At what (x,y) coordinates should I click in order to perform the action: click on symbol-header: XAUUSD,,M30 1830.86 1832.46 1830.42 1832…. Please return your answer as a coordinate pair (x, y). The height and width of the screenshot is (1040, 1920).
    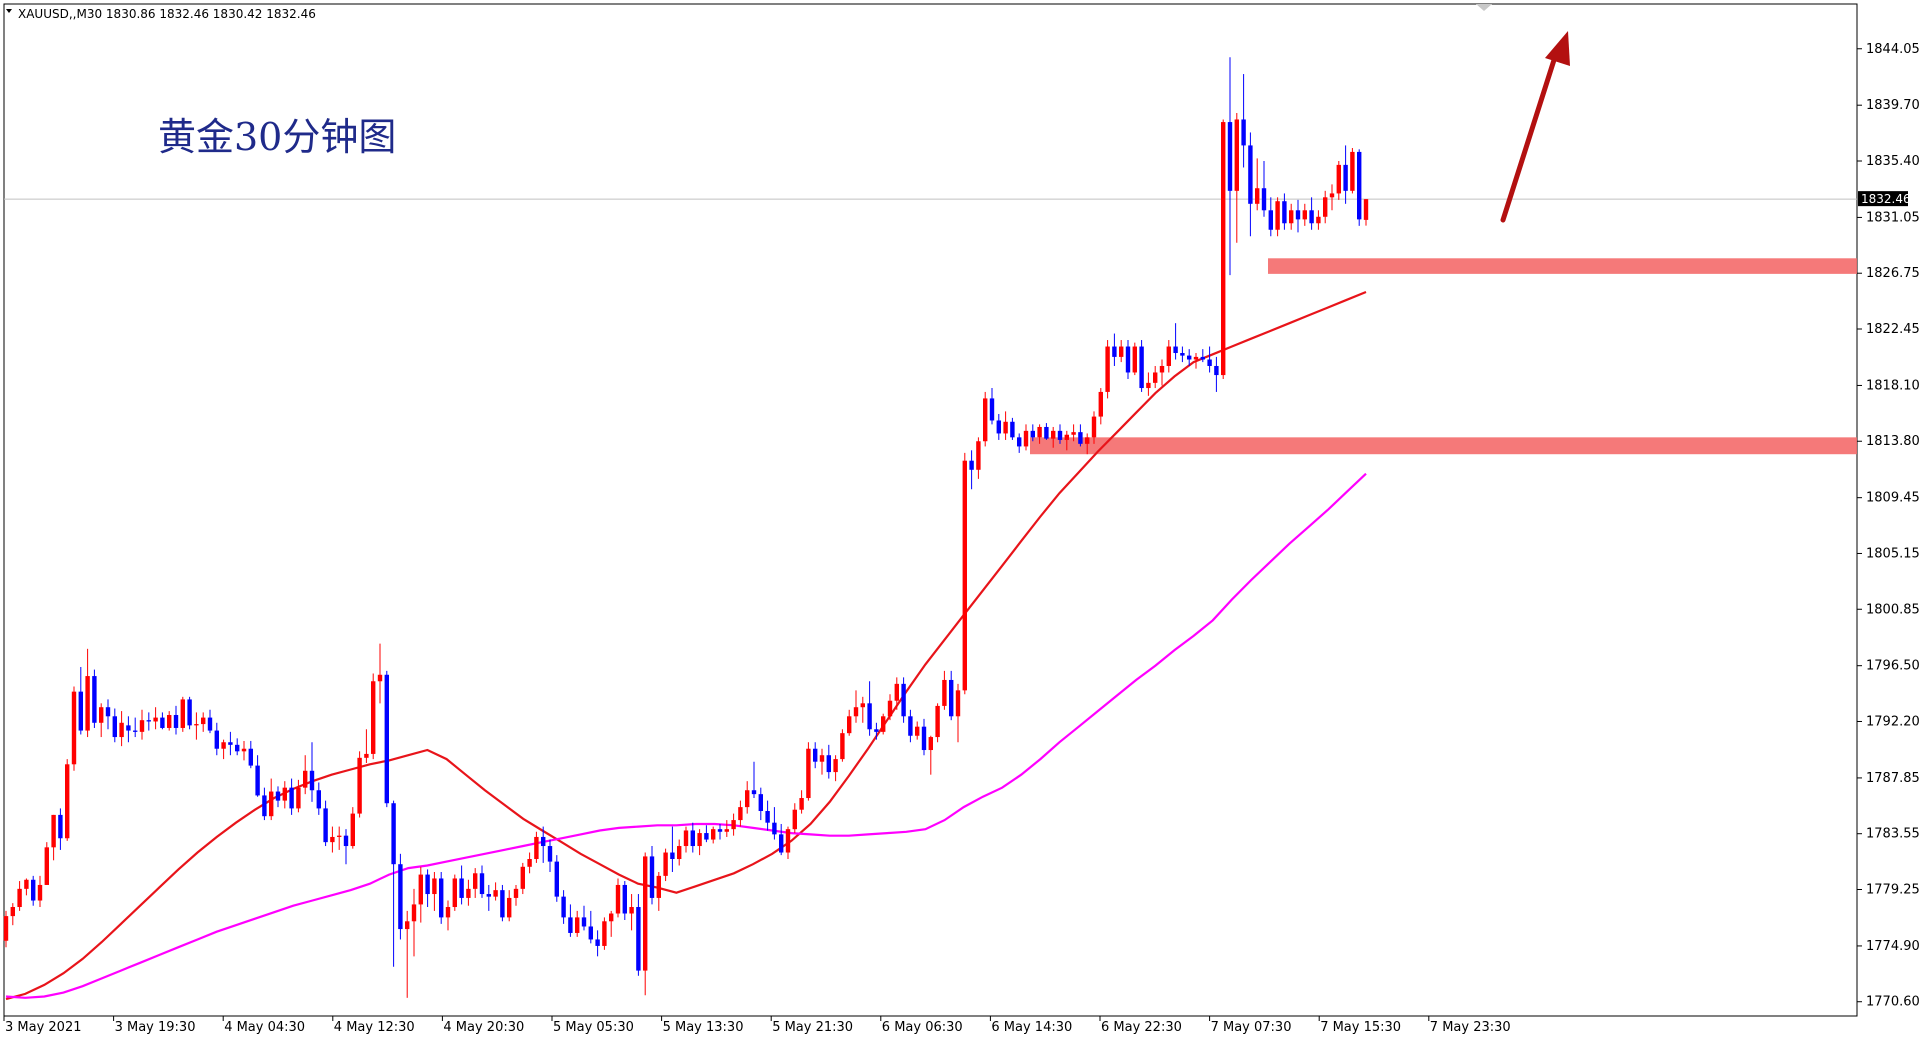
    Looking at the image, I should click on (167, 14).